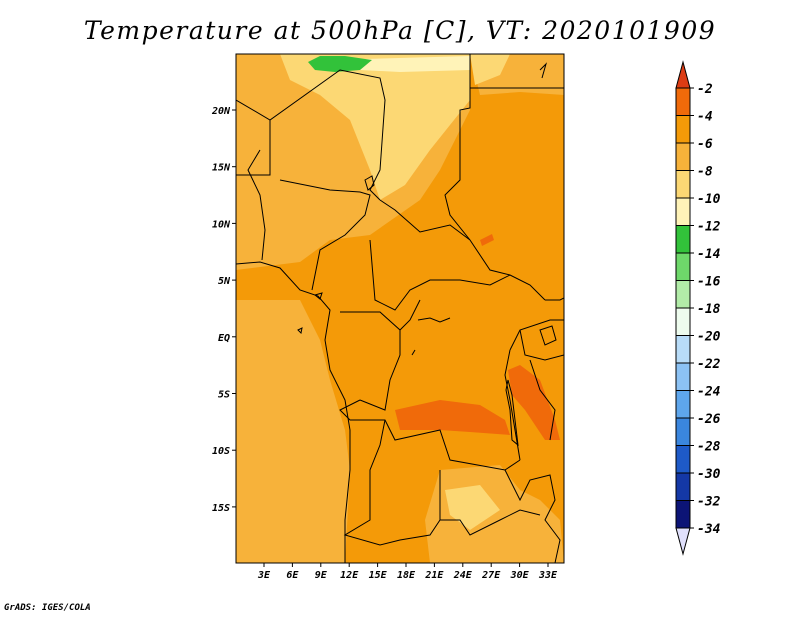 The image size is (800, 618). What do you see at coordinates (709, 419) in the screenshot?
I see `colorbar-label: -26` at bounding box center [709, 419].